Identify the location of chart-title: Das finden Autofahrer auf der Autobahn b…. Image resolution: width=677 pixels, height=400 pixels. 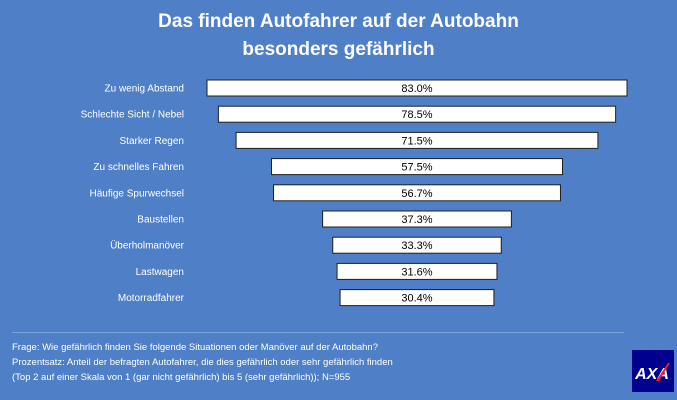
(338, 36).